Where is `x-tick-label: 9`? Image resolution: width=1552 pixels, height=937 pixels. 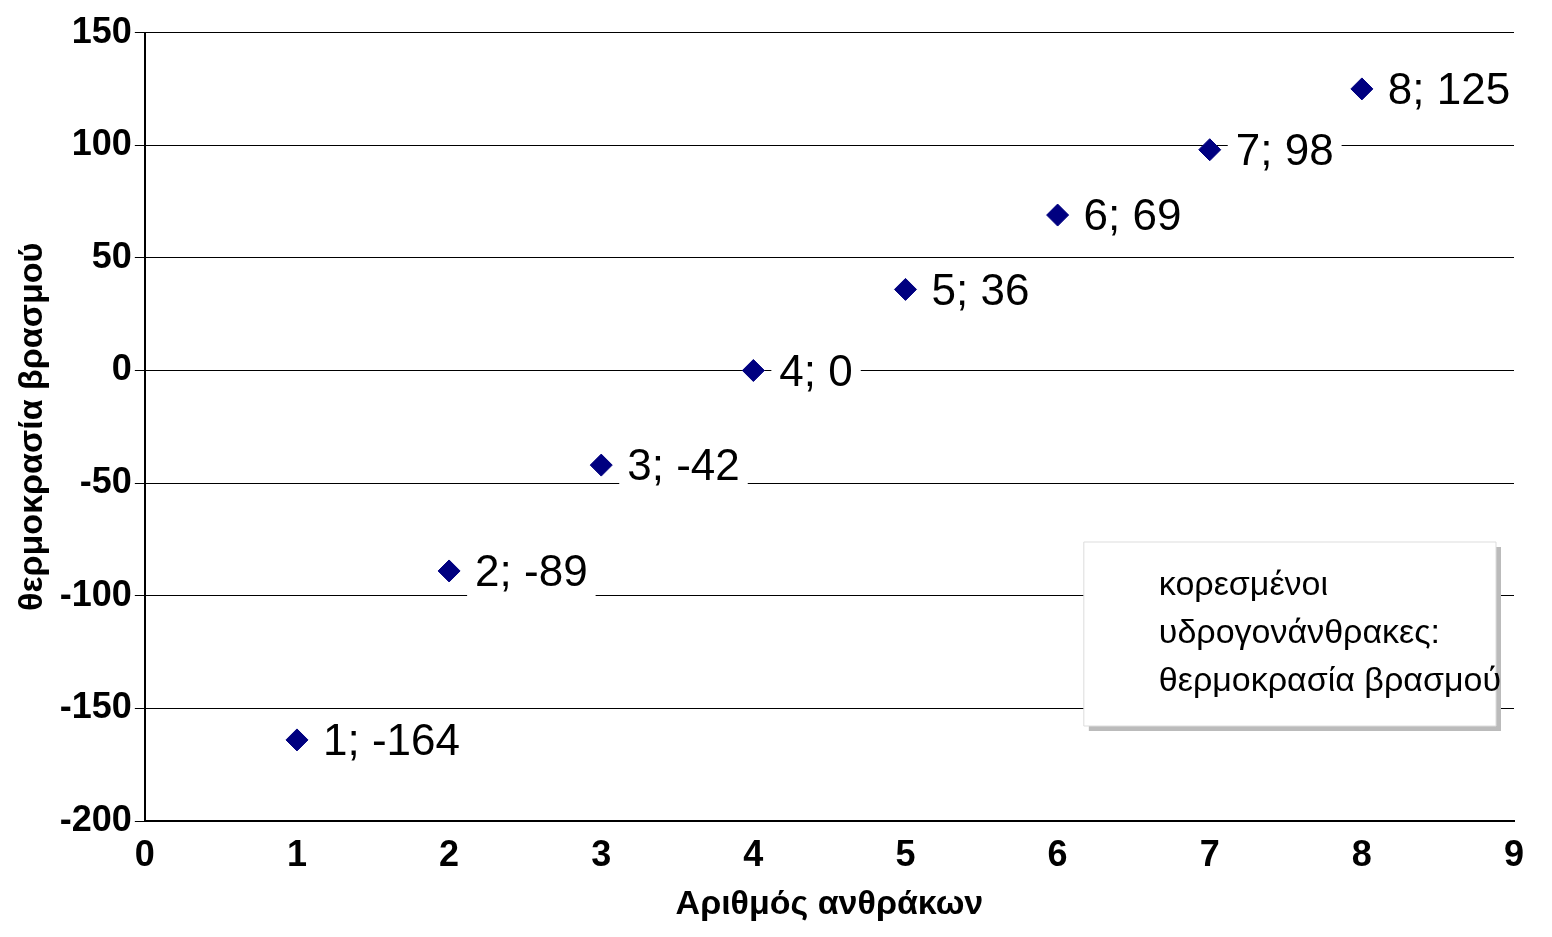
x-tick-label: 9 is located at coordinates (1514, 853).